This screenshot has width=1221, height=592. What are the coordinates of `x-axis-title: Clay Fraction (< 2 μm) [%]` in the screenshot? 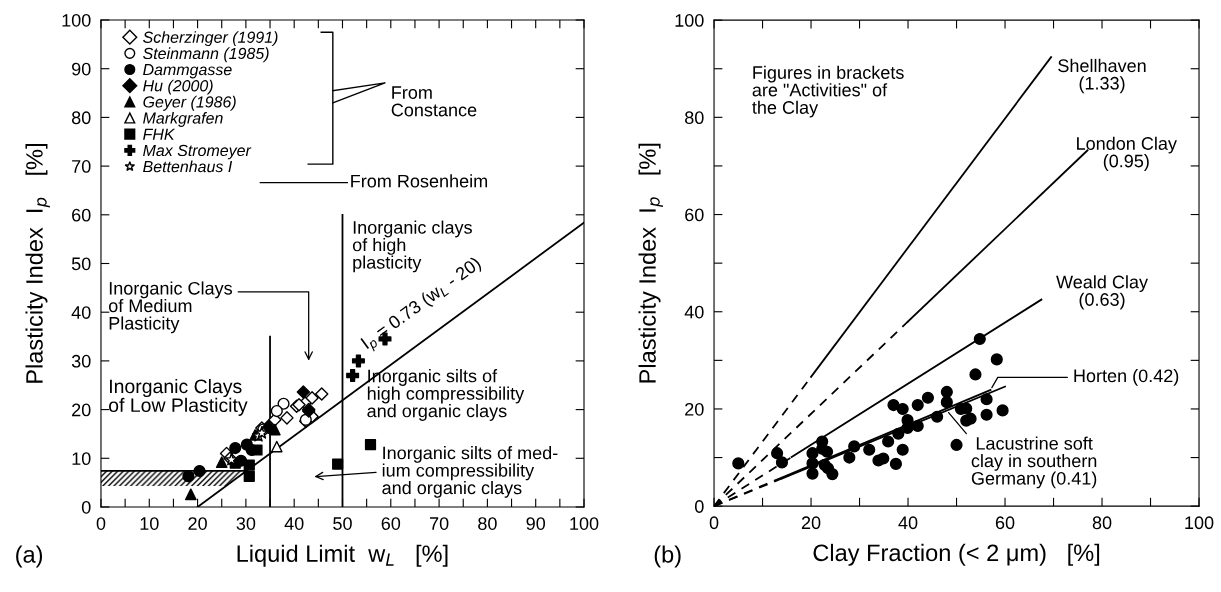 It's located at (956, 554).